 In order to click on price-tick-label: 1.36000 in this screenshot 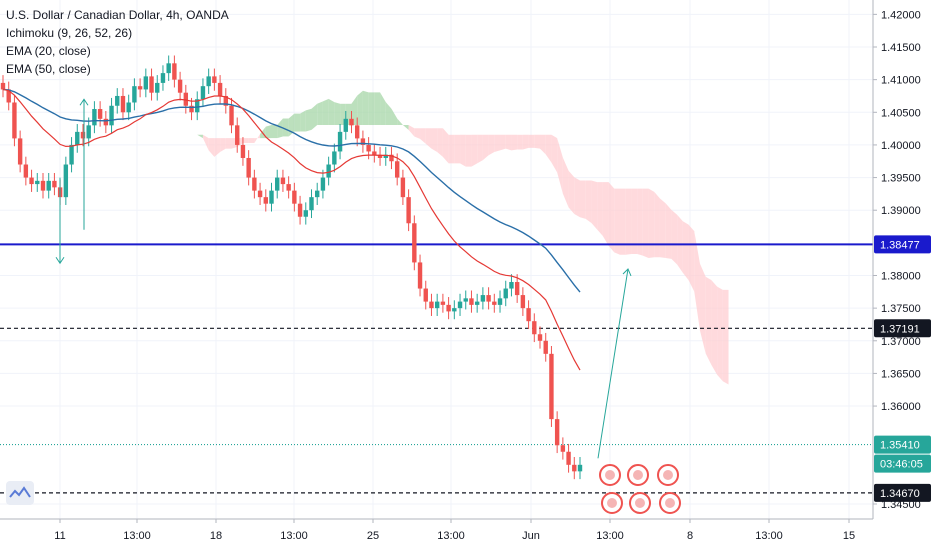, I will do `click(901, 407)`.